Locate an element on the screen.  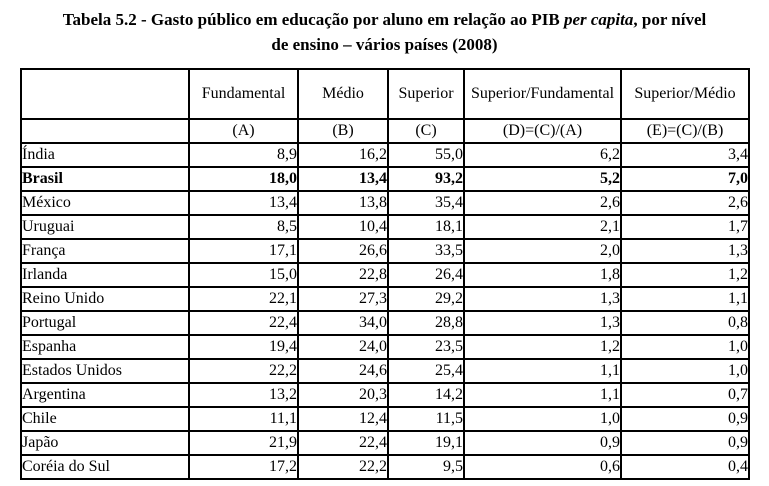
value-cell: 35,4 is located at coordinates (426, 203).